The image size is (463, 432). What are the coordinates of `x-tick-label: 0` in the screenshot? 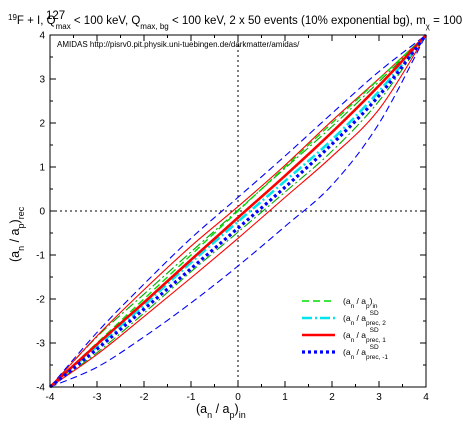 It's located at (238, 397).